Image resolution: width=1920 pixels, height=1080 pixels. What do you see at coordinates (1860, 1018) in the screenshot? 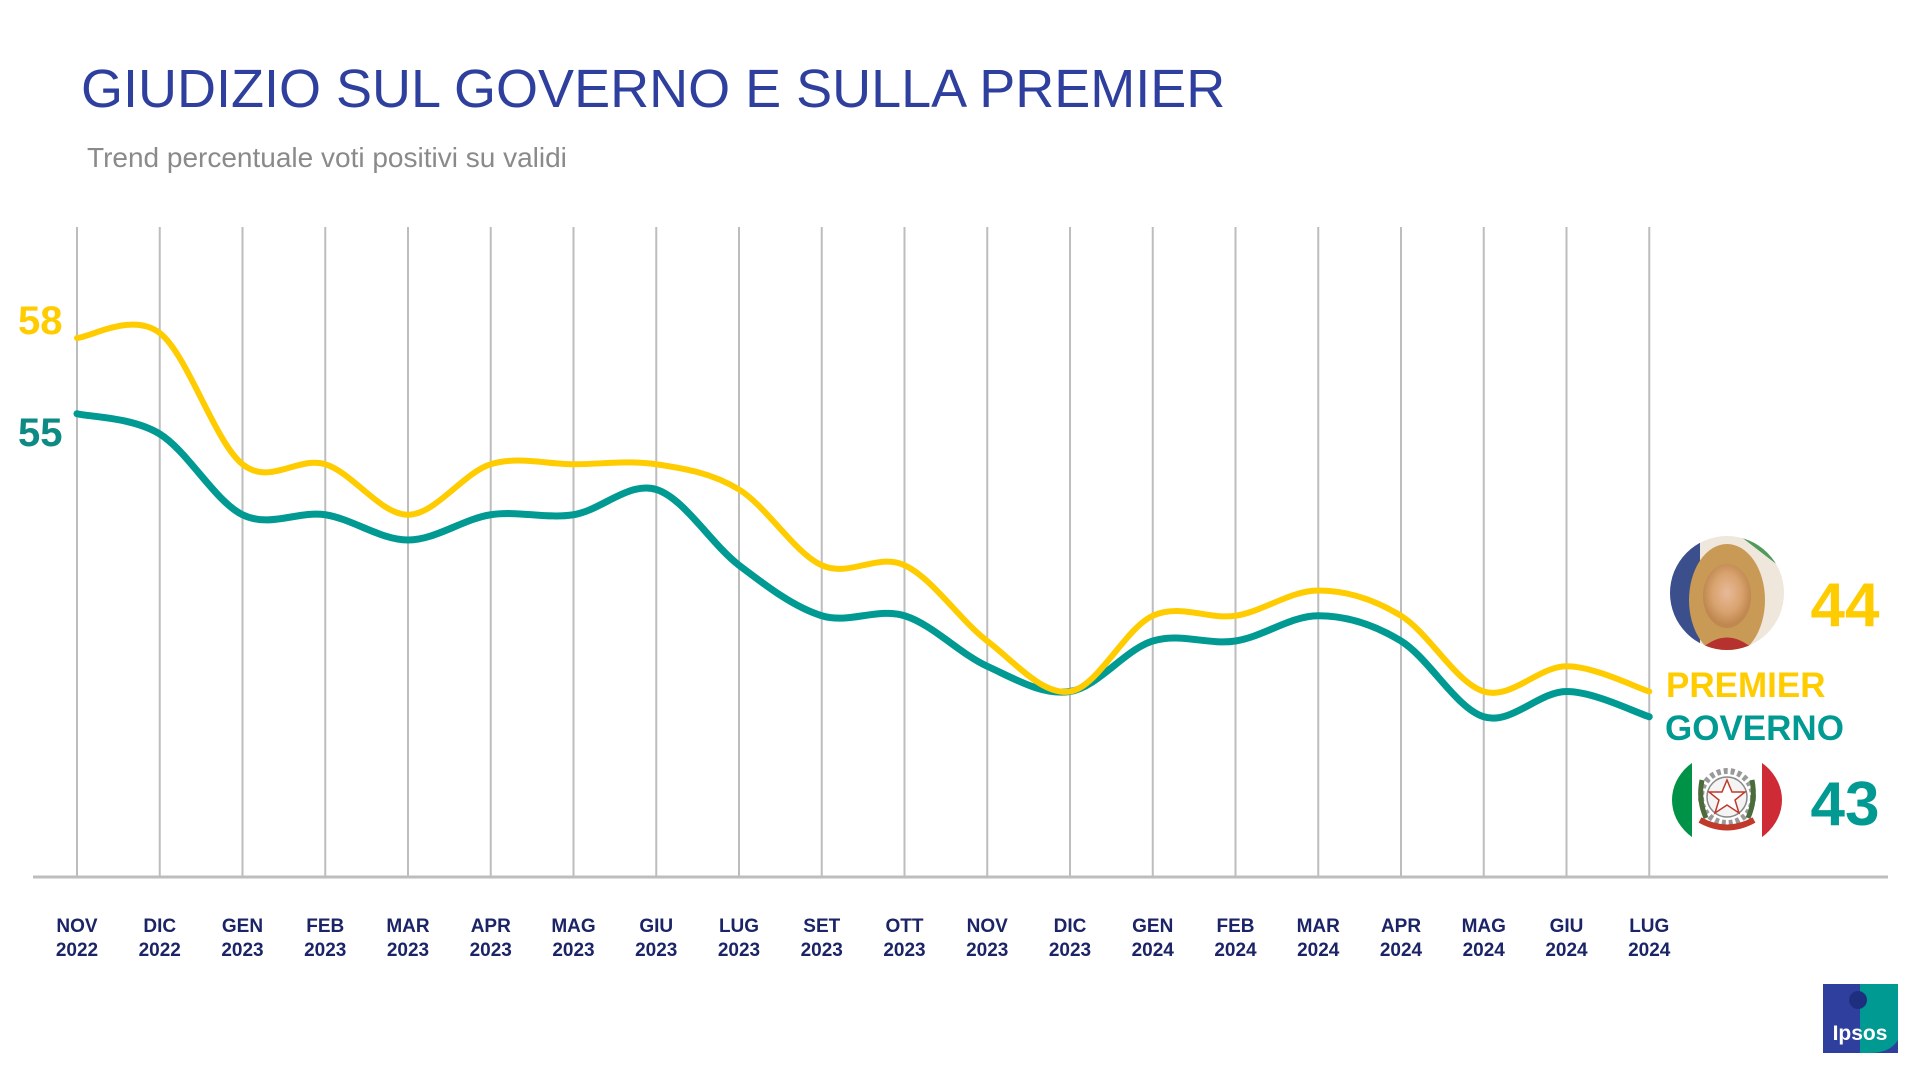
I see `ipsos-logo: Ipsos` at bounding box center [1860, 1018].